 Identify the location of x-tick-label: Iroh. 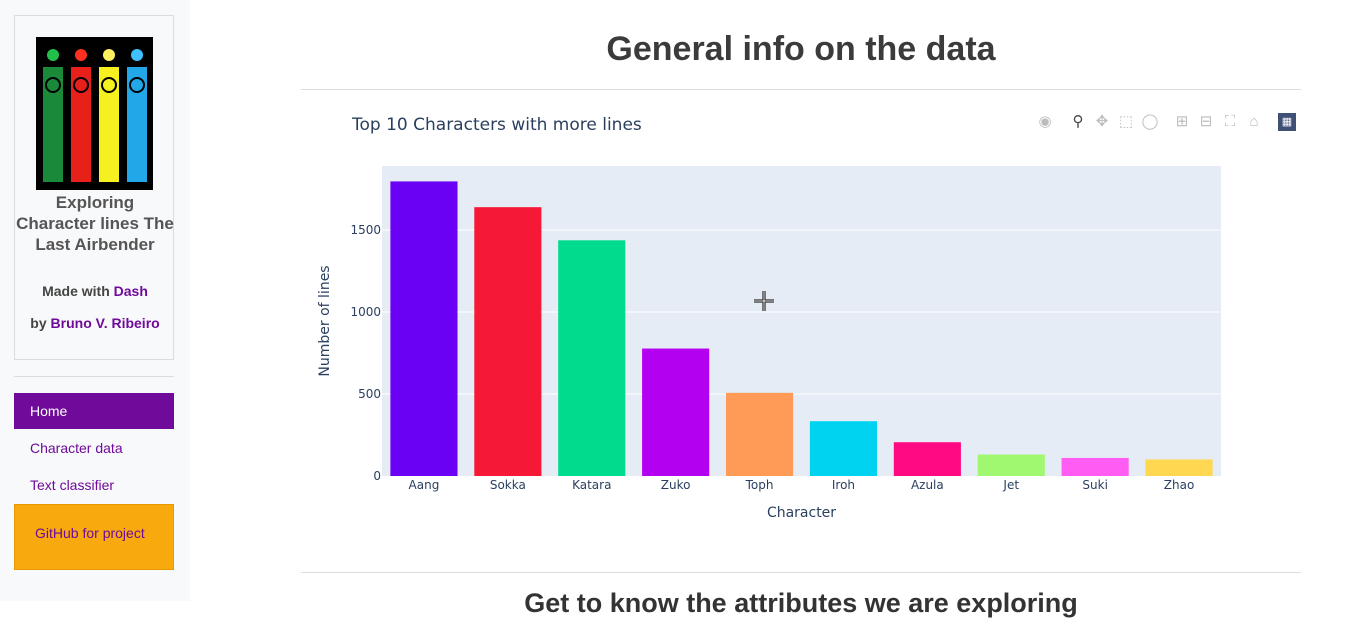
(843, 485).